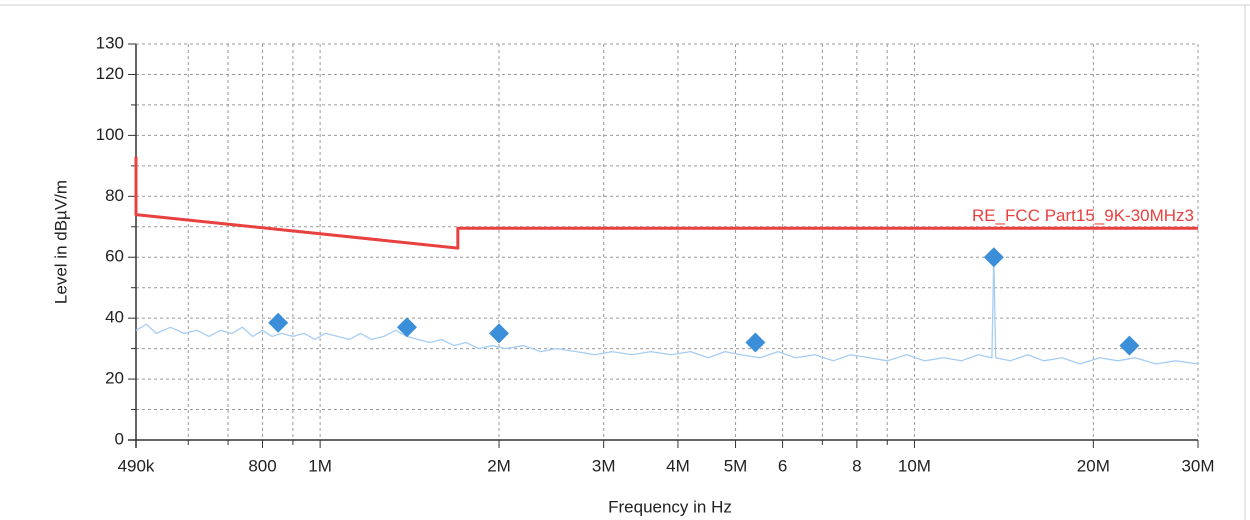 This screenshot has height=520, width=1250. What do you see at coordinates (736, 465) in the screenshot?
I see `x-tick-label: 5M` at bounding box center [736, 465].